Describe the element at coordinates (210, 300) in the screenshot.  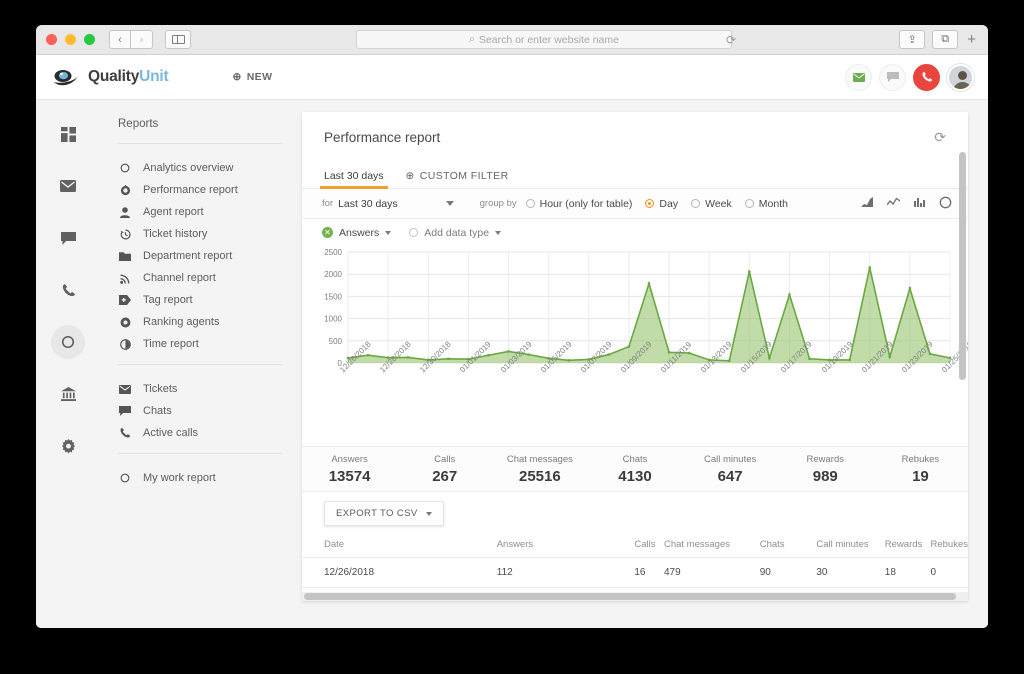
I see `sidebar-item-tag-report: Tag report` at that location.